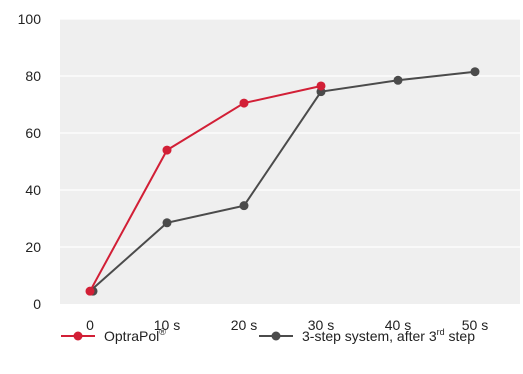  What do you see at coordinates (78, 336) in the screenshot?
I see `legend-marker-dot-optrapol` at bounding box center [78, 336].